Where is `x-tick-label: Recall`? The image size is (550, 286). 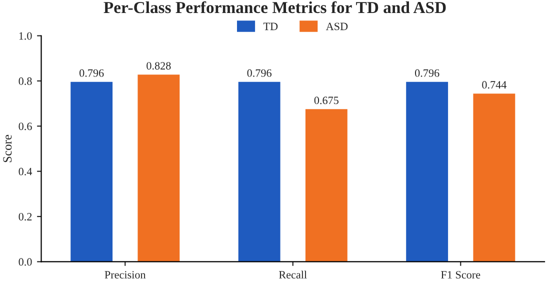 x-tick-label: Recall is located at coordinates (293, 274).